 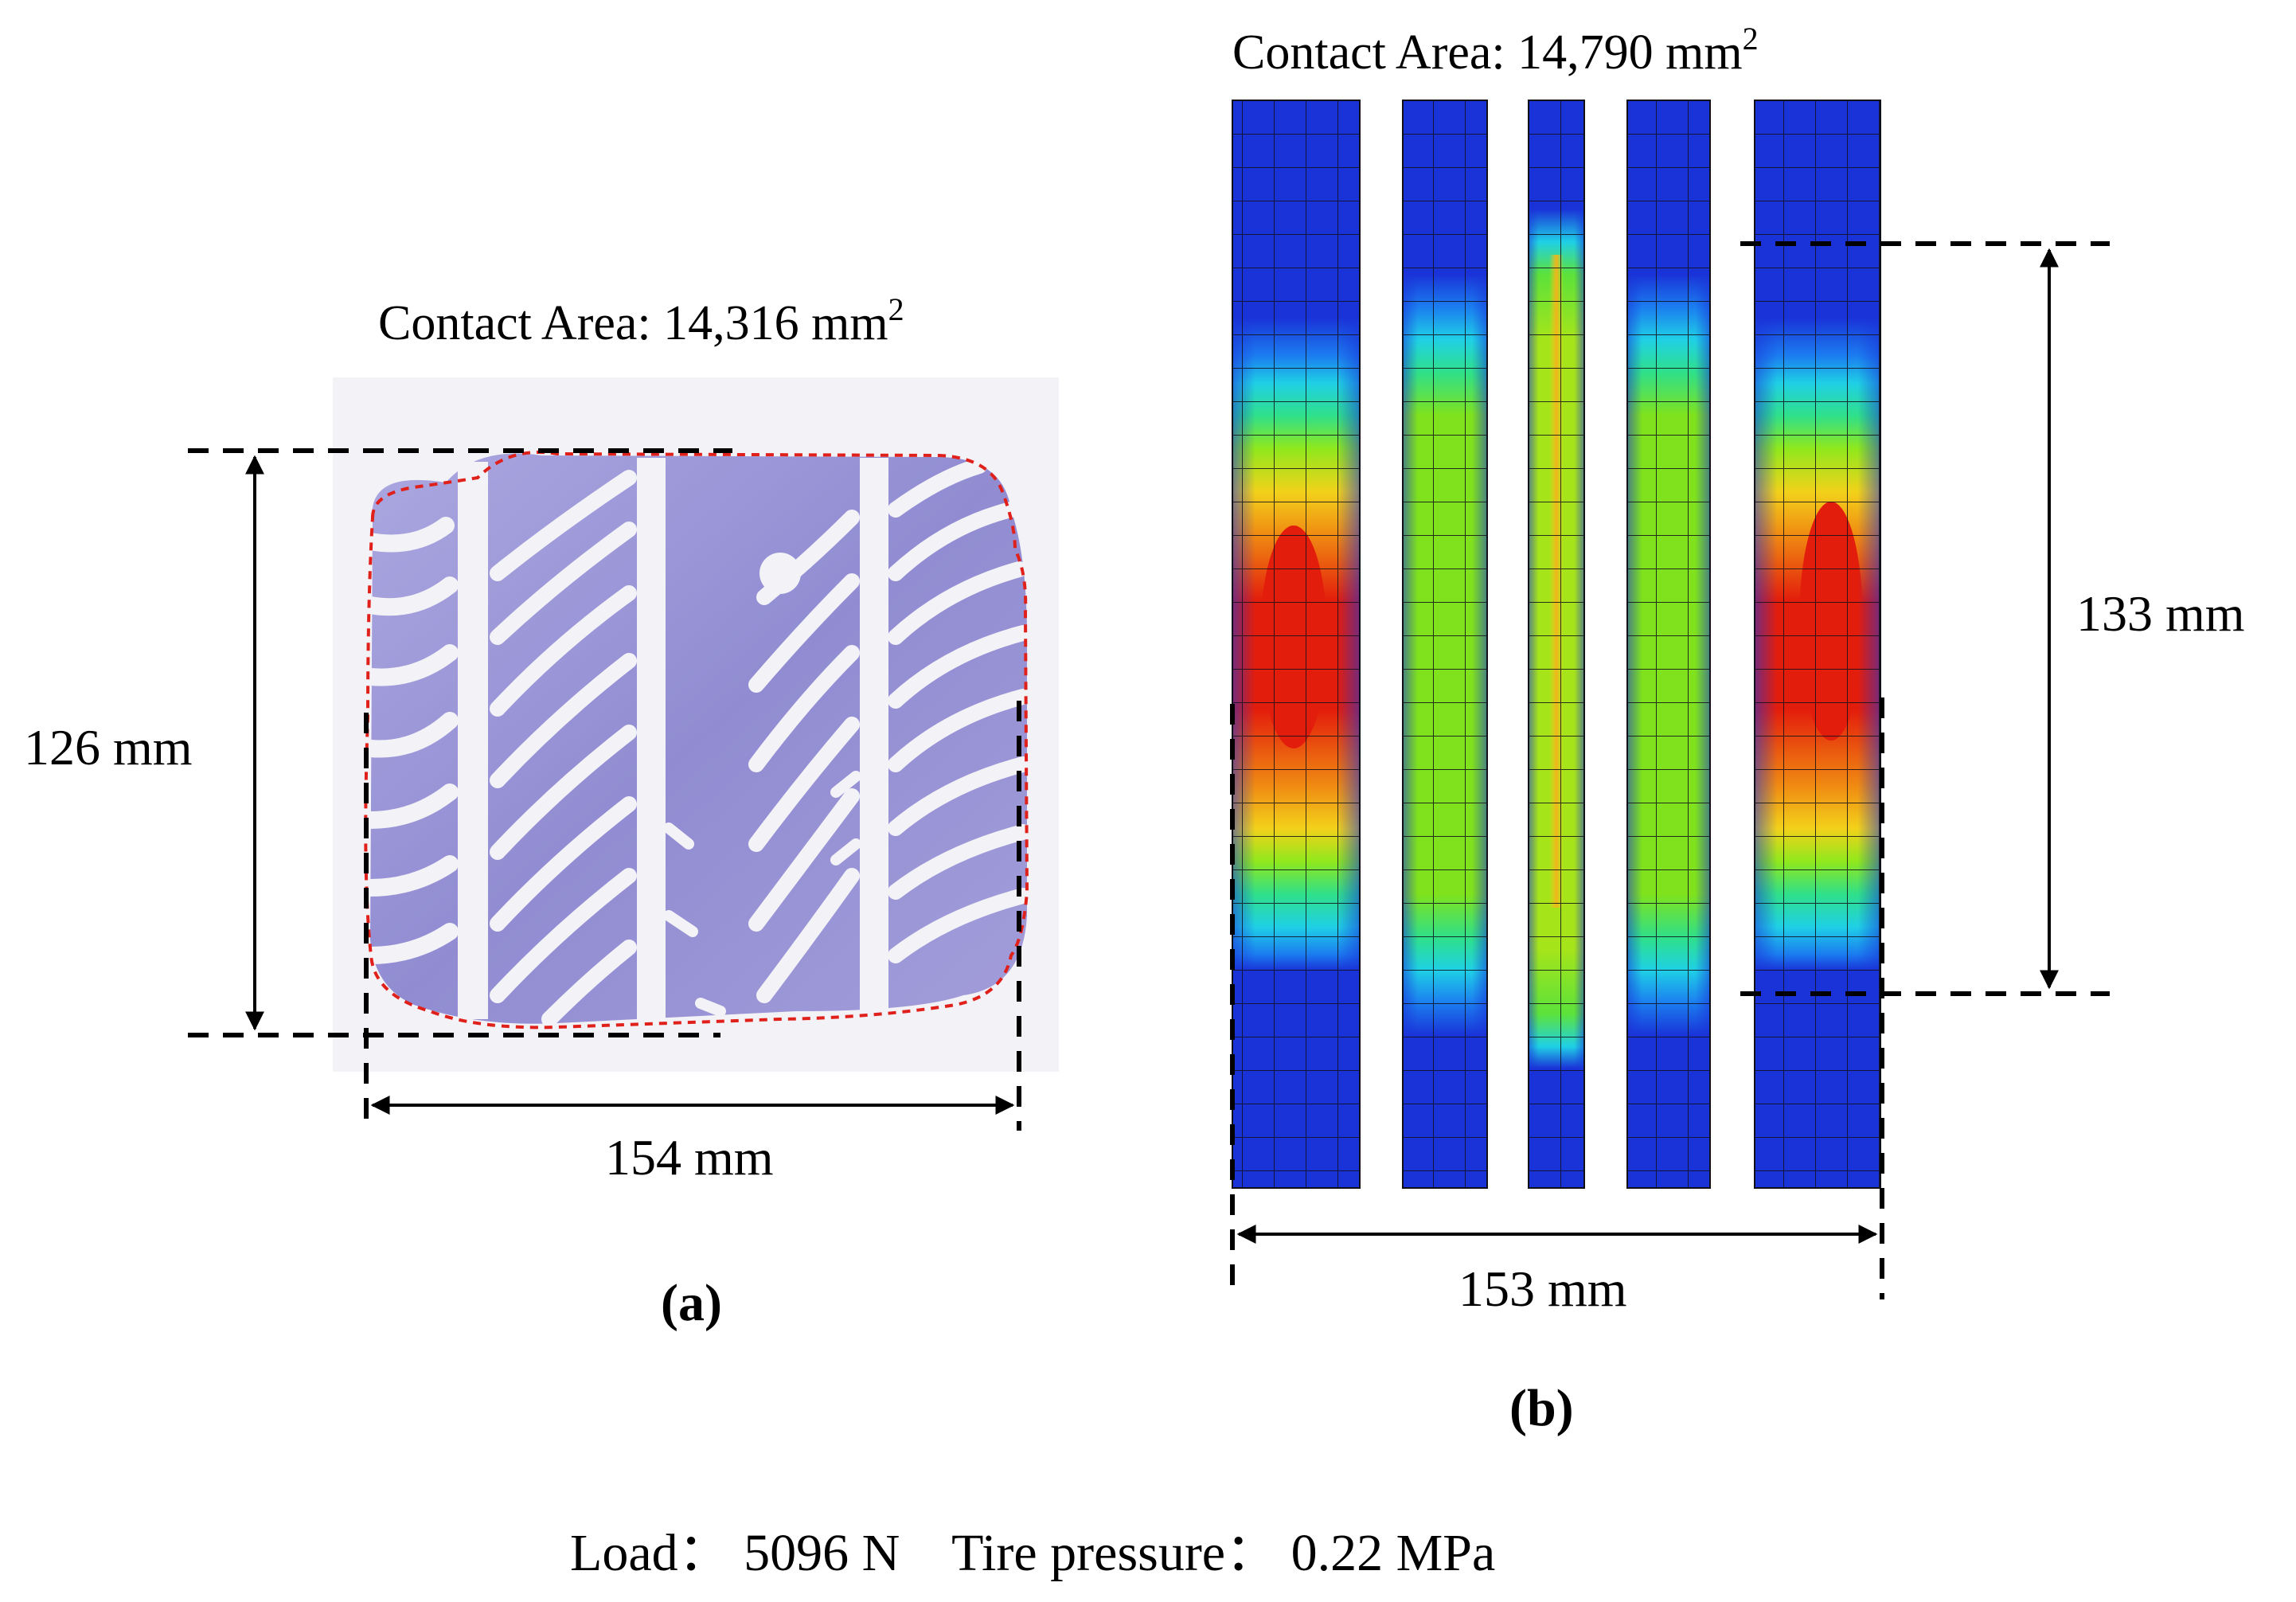 I want to click on height-dimension-b, so click(x=1925, y=618).